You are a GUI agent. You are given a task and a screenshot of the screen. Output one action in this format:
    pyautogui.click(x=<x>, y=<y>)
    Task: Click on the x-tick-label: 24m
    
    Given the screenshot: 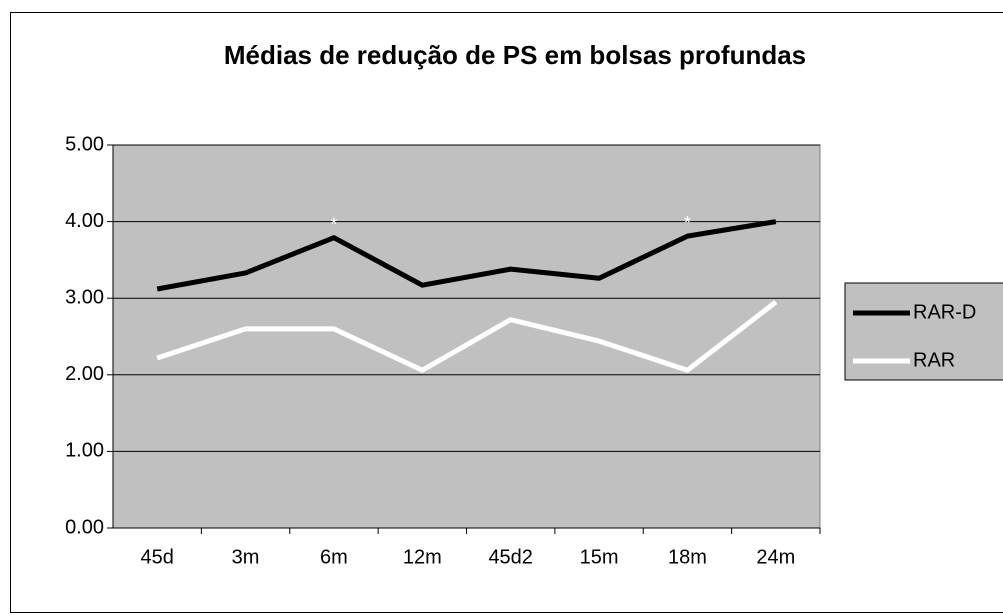 What is the action you would take?
    pyautogui.click(x=775, y=557)
    